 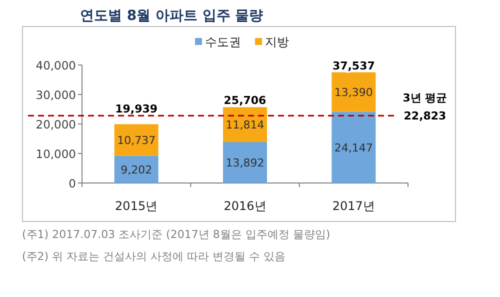 I want to click on data-label: 11,814, so click(x=245, y=125).